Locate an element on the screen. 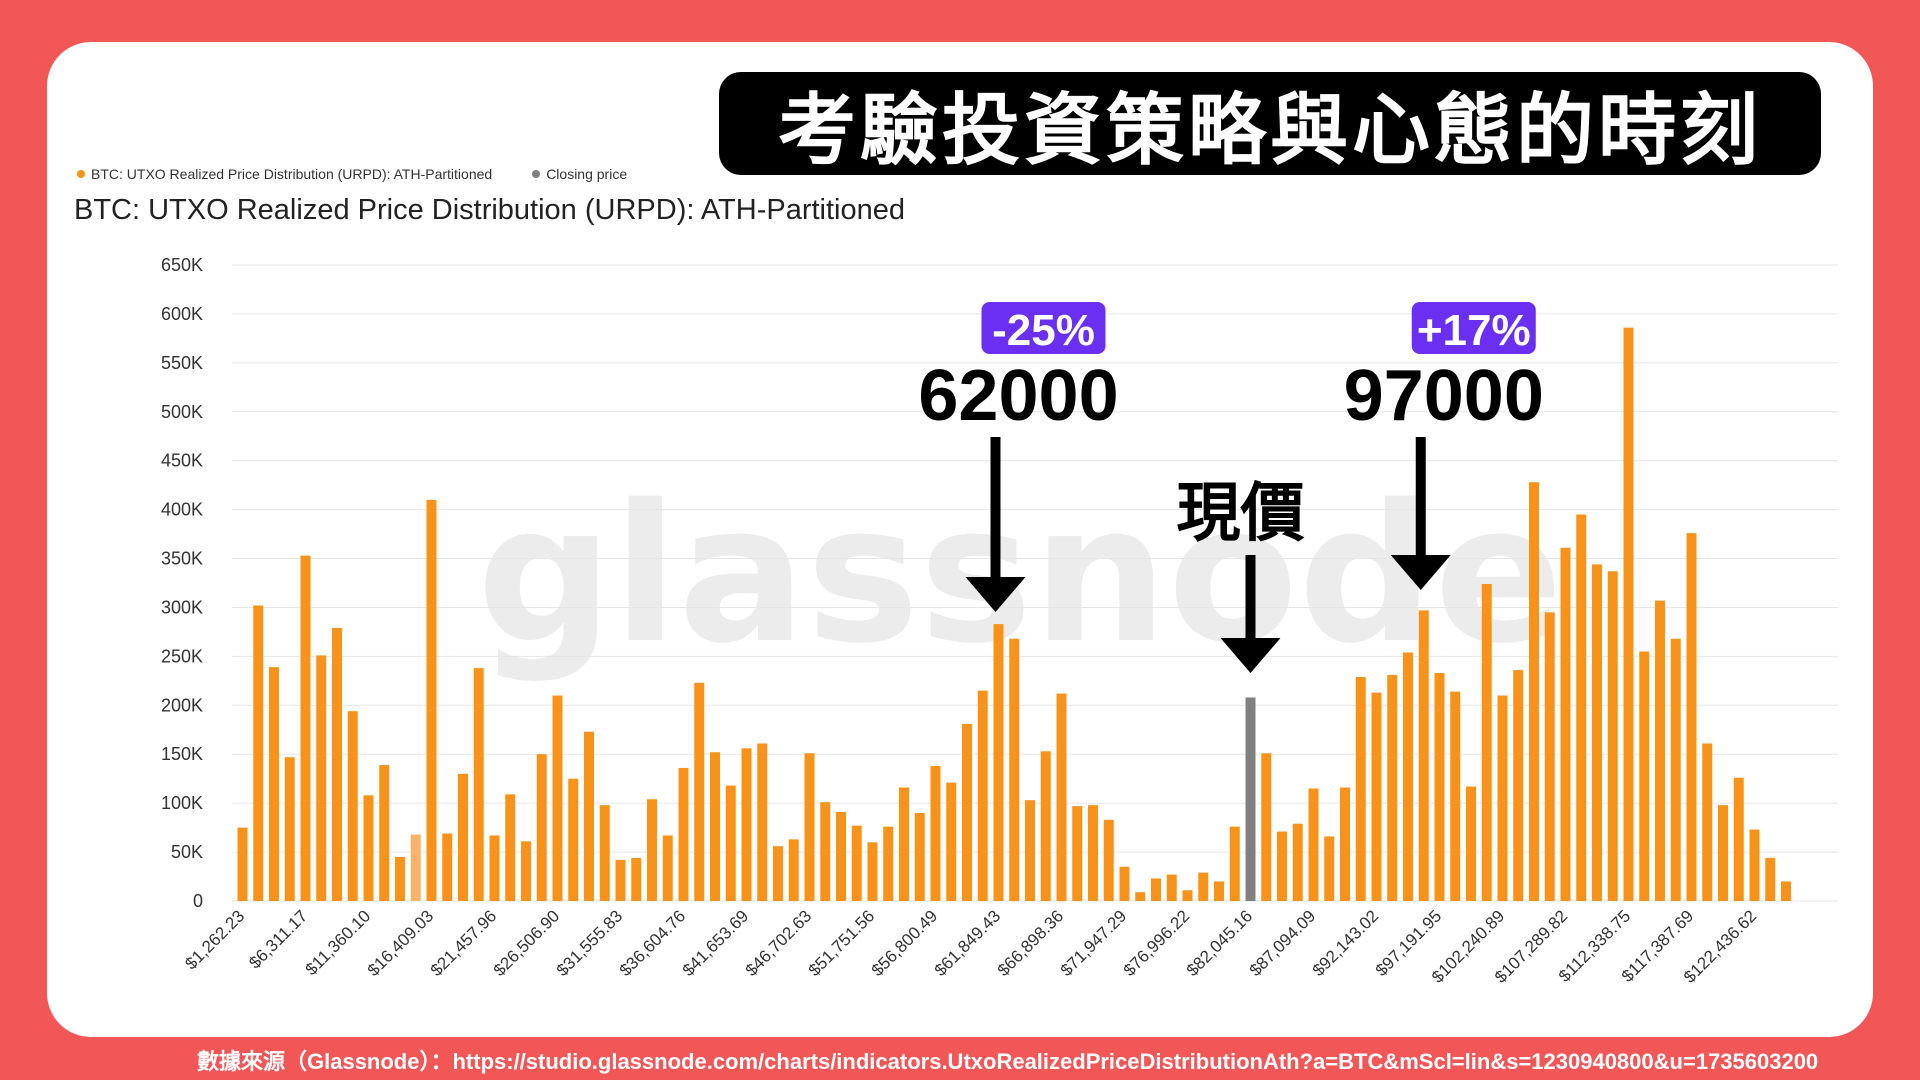 Image resolution: width=1920 pixels, height=1080 pixels. x-tick-label: $26,506.90 is located at coordinates (527, 943).